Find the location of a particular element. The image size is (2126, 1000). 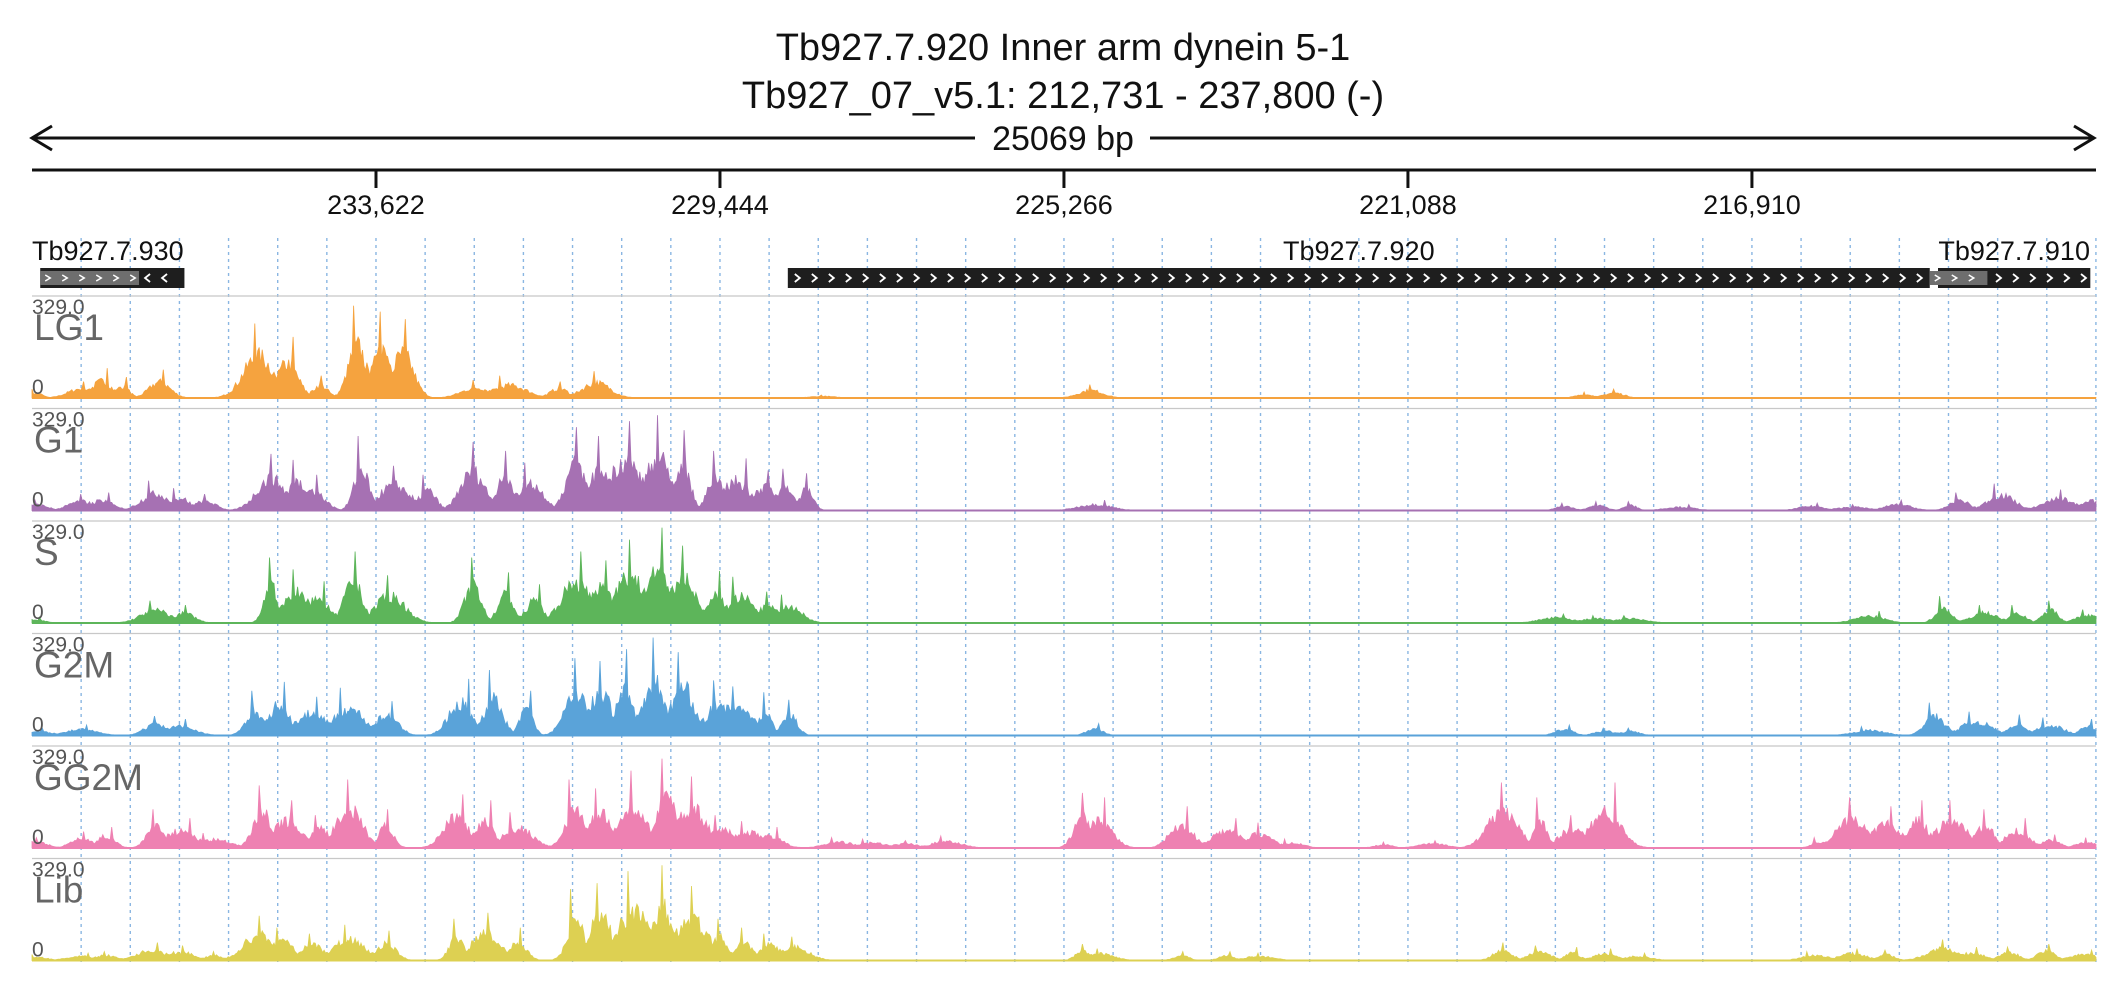

ruler-tick-label: 225,266 is located at coordinates (1064, 205).